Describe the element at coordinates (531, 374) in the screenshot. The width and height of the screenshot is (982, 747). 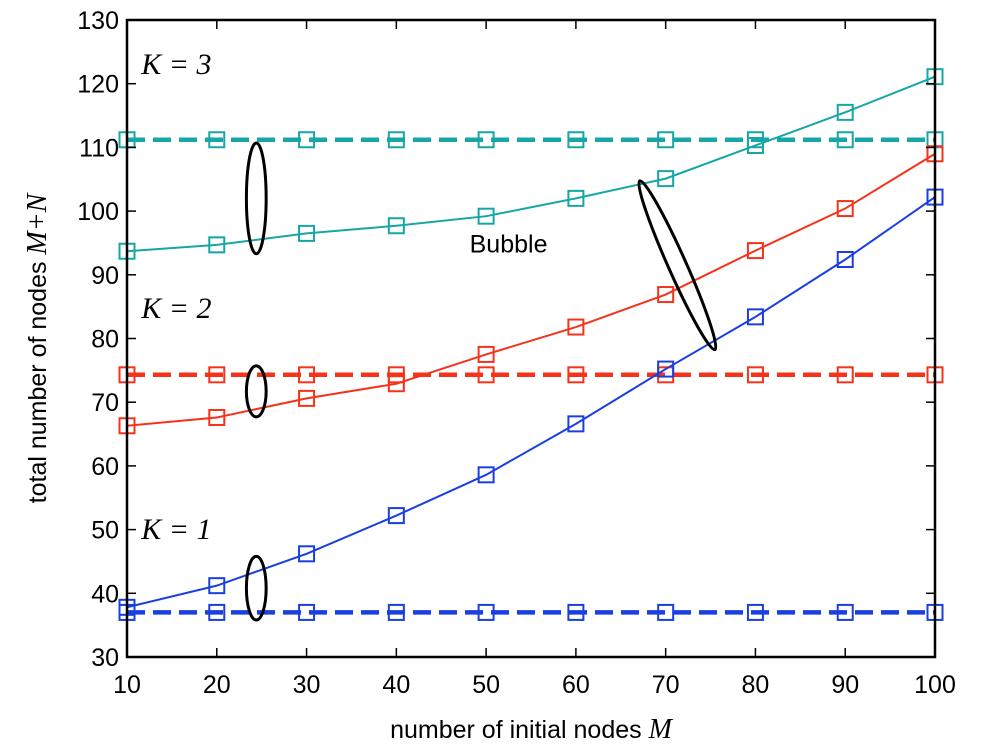
I see `series-dashed-k=2` at that location.